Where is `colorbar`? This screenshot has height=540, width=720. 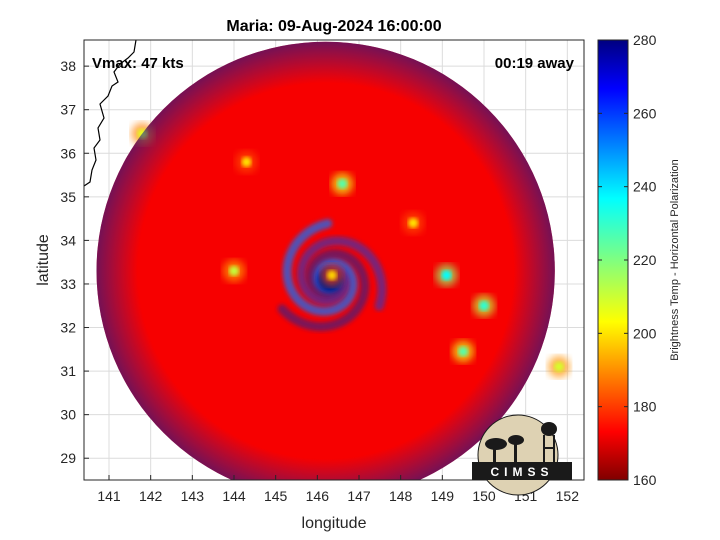 colorbar is located at coordinates (613, 260).